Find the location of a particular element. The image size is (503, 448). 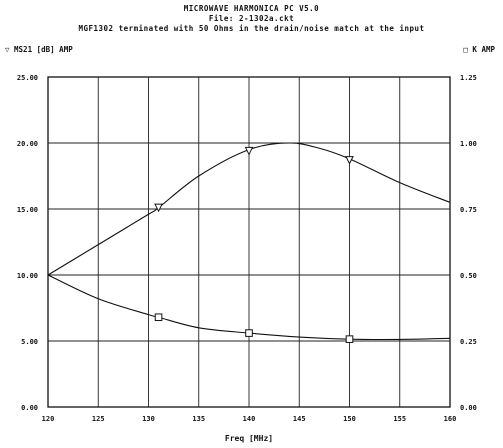

x-tick-label: 155 is located at coordinates (399, 419).